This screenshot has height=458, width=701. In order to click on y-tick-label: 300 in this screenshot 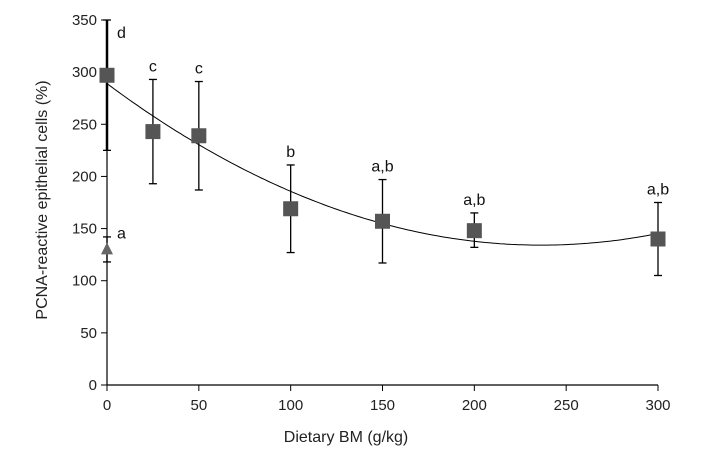, I will do `click(84, 72)`.